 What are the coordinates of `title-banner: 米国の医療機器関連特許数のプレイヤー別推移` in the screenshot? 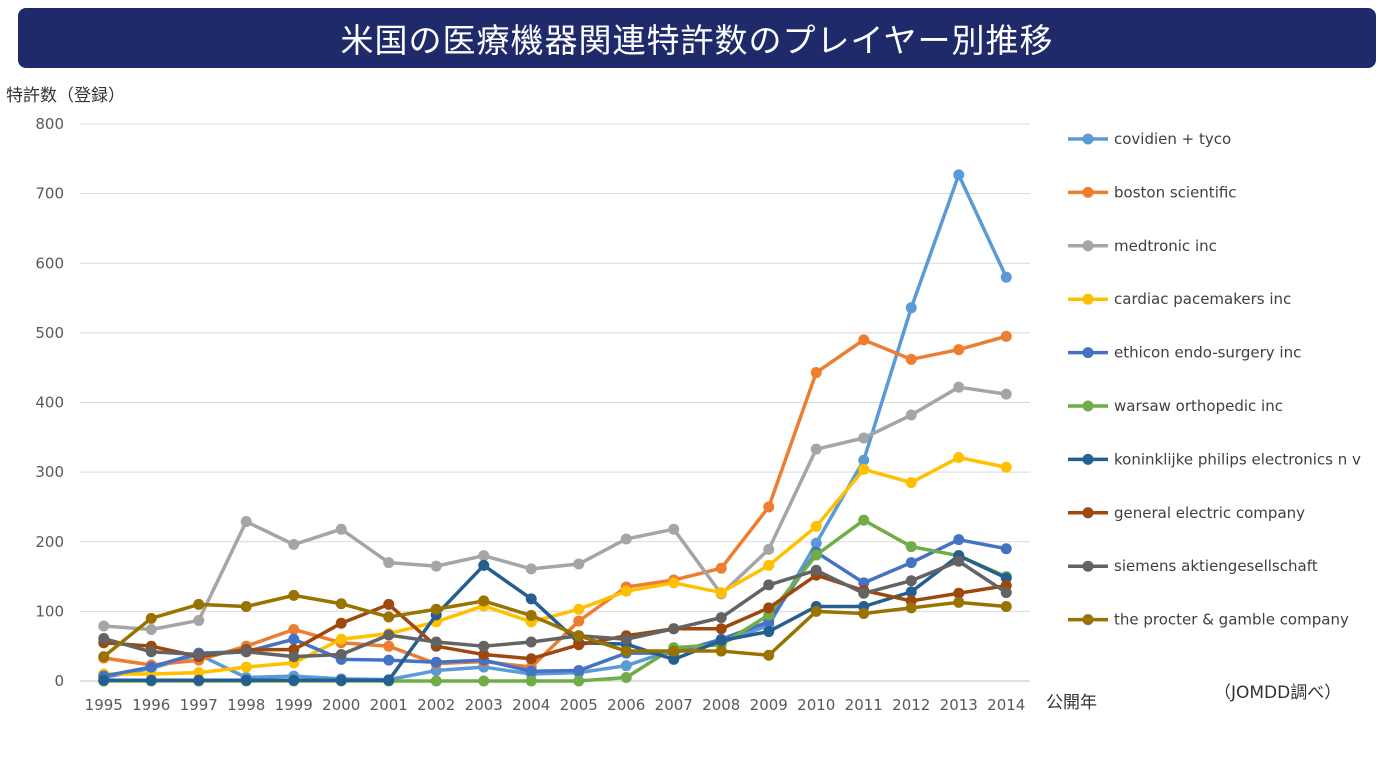 It's located at (697, 38).